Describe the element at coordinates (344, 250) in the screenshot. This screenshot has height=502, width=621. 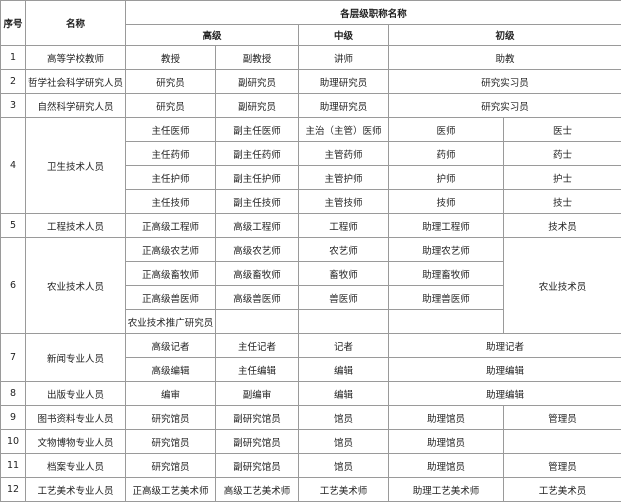
I see `cell: 农艺师` at that location.